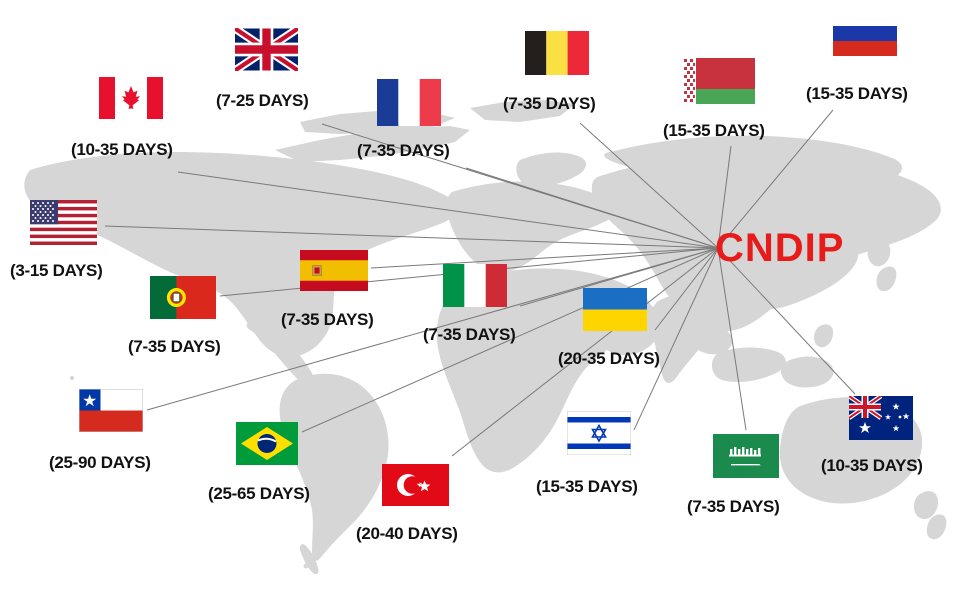 The width and height of the screenshot is (960, 600). Describe the element at coordinates (775, 179) in the screenshot. I see `route-line-russia` at that location.